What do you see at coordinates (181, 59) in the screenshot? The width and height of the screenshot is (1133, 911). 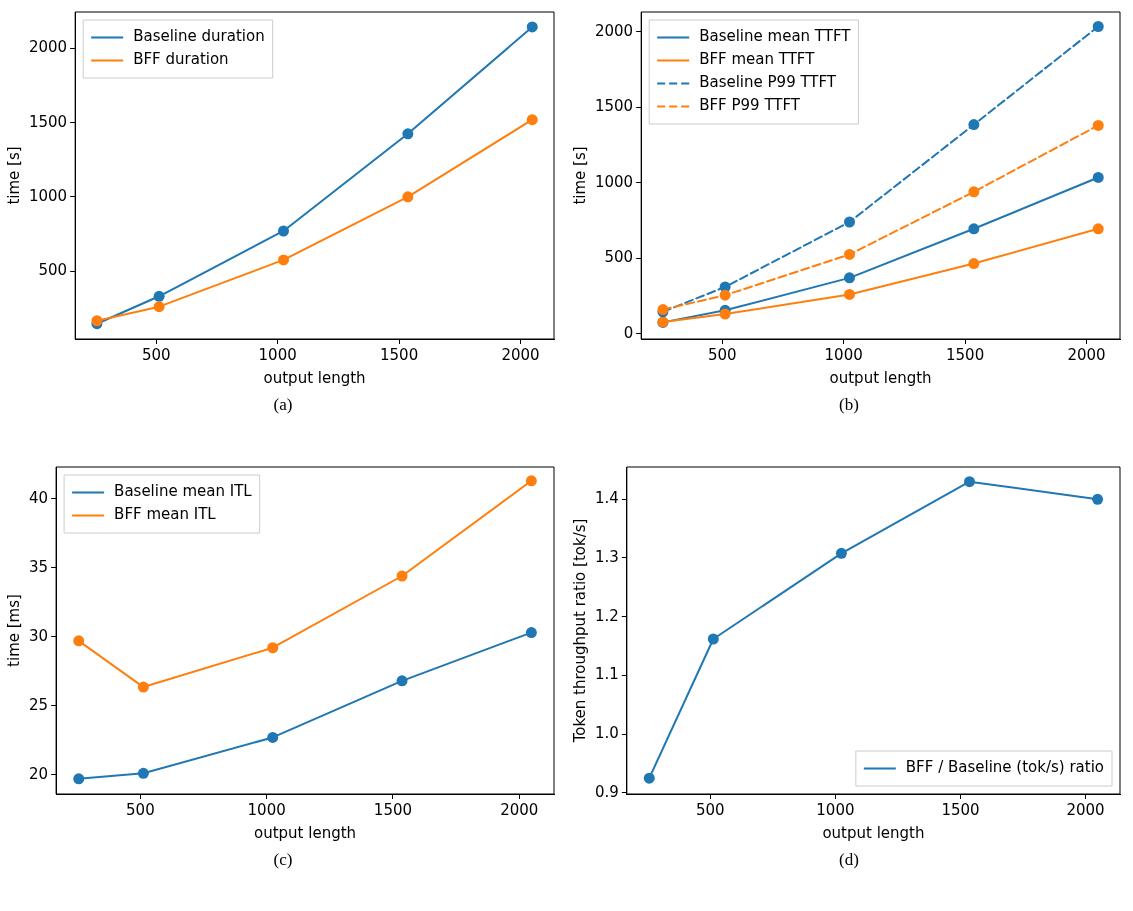 I see `legend-label: BFF duration` at bounding box center [181, 59].